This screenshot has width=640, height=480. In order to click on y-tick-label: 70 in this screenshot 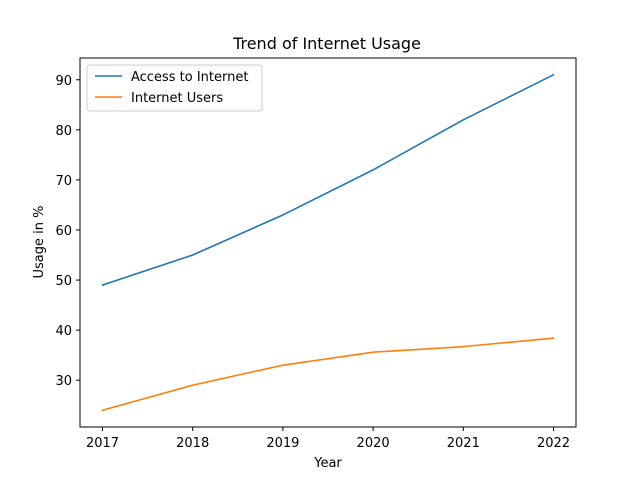, I will do `click(63, 181)`.